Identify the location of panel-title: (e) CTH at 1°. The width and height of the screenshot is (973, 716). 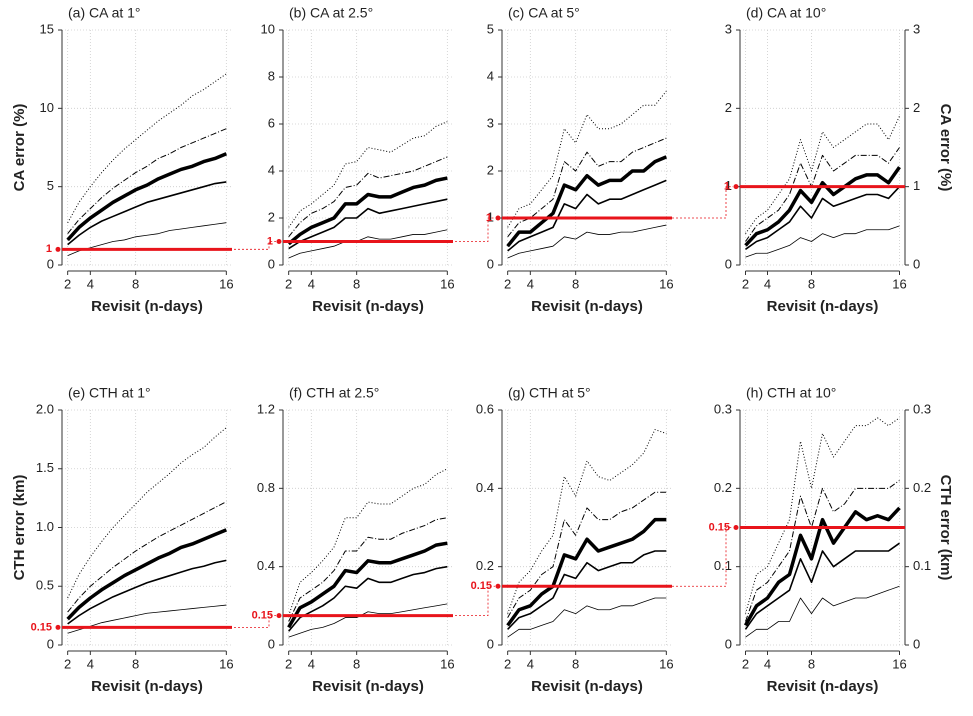
(109, 393).